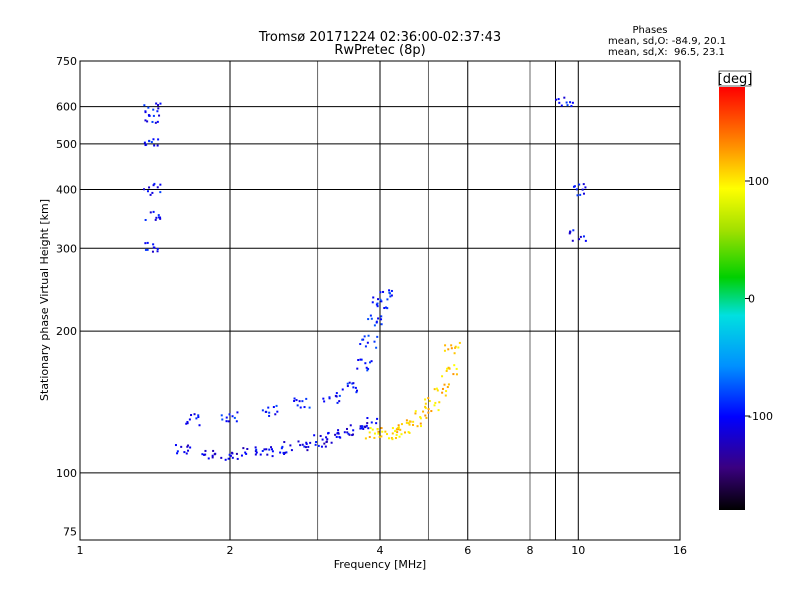 This screenshot has height=600, width=800. Describe the element at coordinates (66, 144) in the screenshot. I see `y-tick-label: 500` at that location.